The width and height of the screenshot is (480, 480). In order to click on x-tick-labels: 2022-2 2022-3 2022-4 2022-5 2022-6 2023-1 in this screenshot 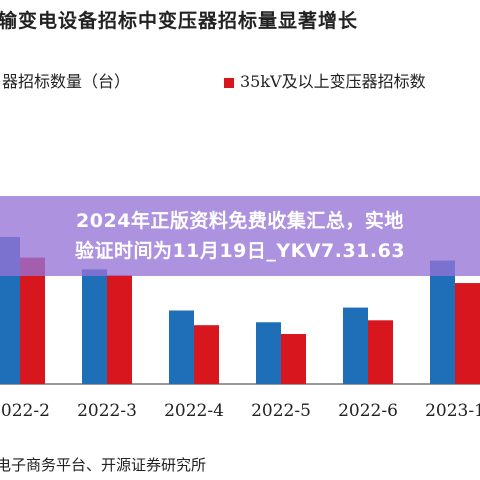, I will do `click(240, 411)`.